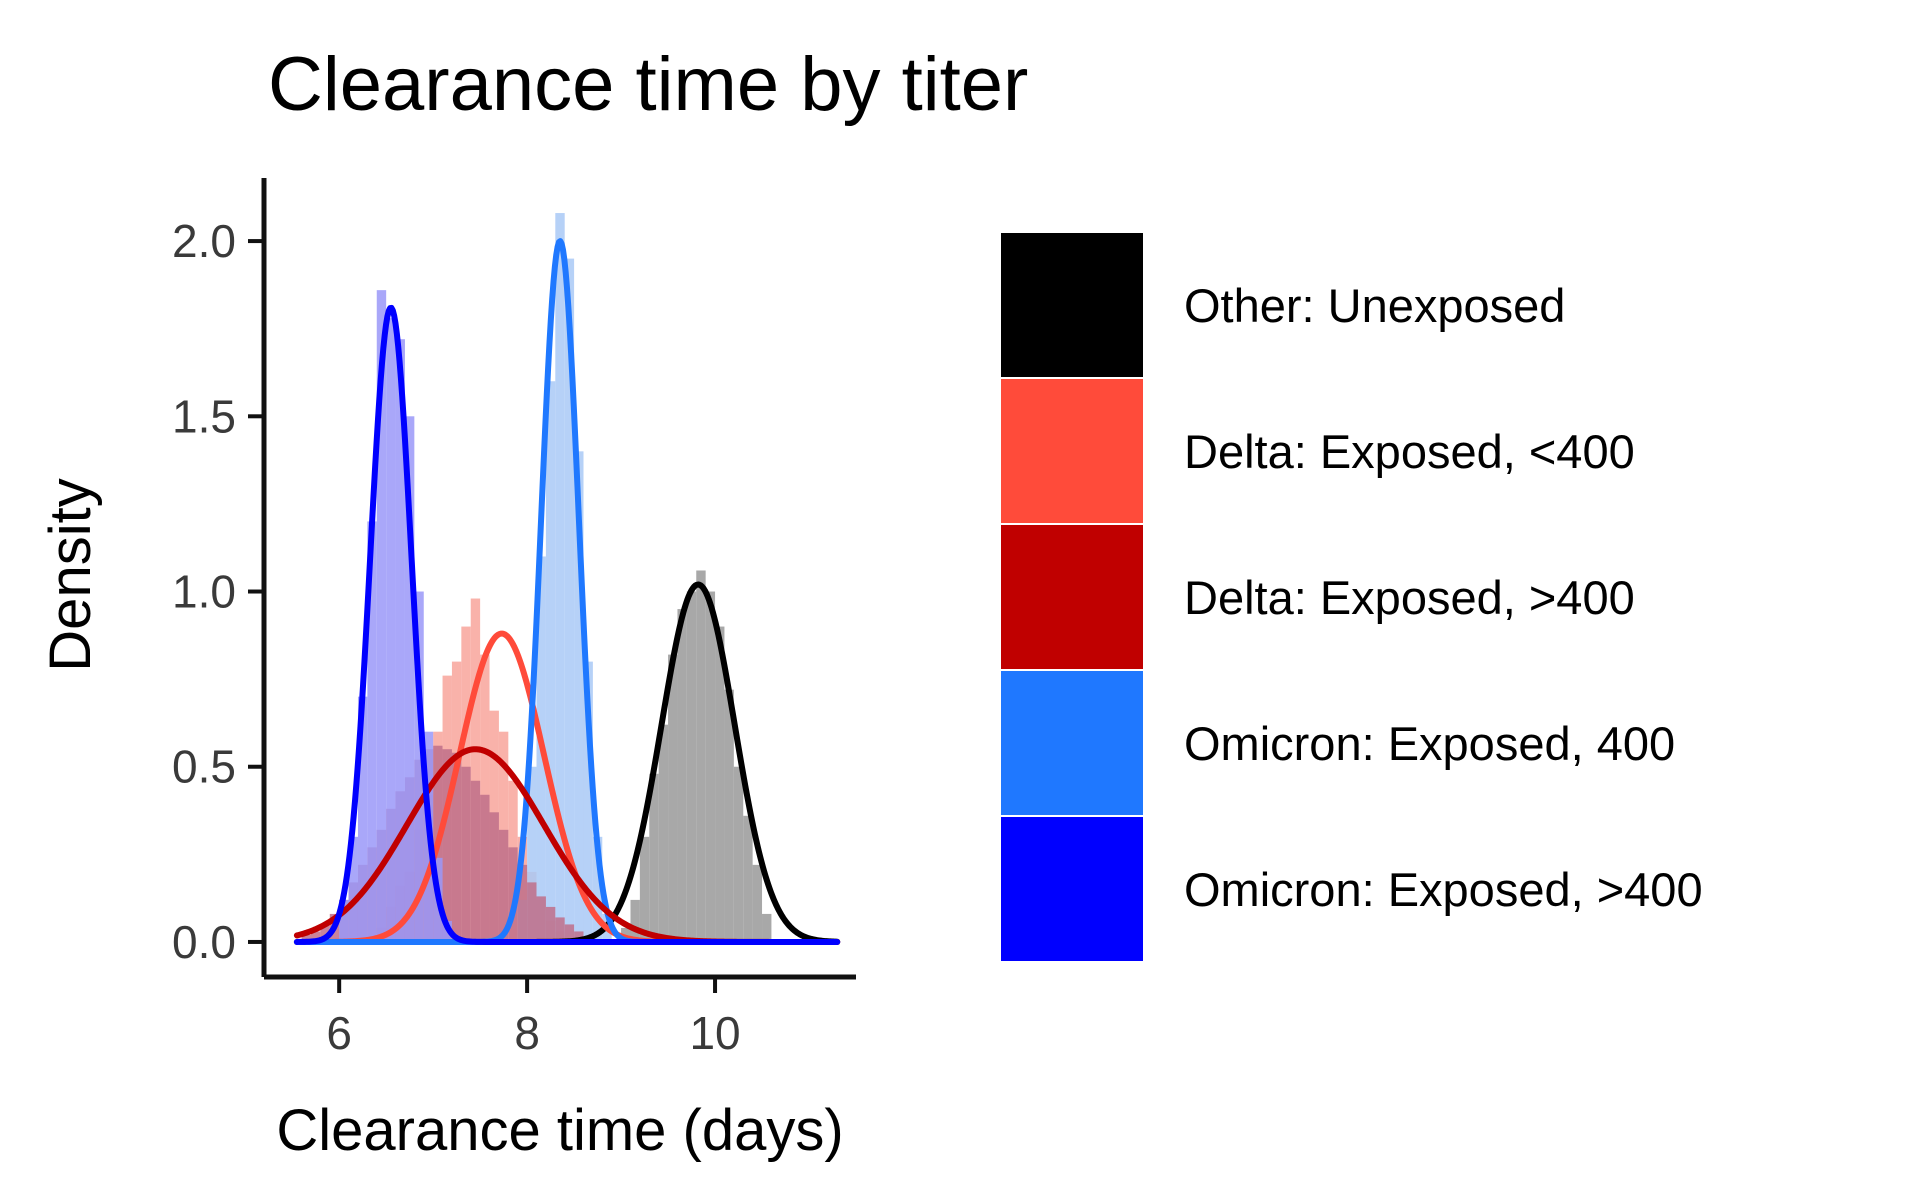 The image size is (1920, 1200). What do you see at coordinates (204, 416) in the screenshot?
I see `y-tick-label: 1.5` at bounding box center [204, 416].